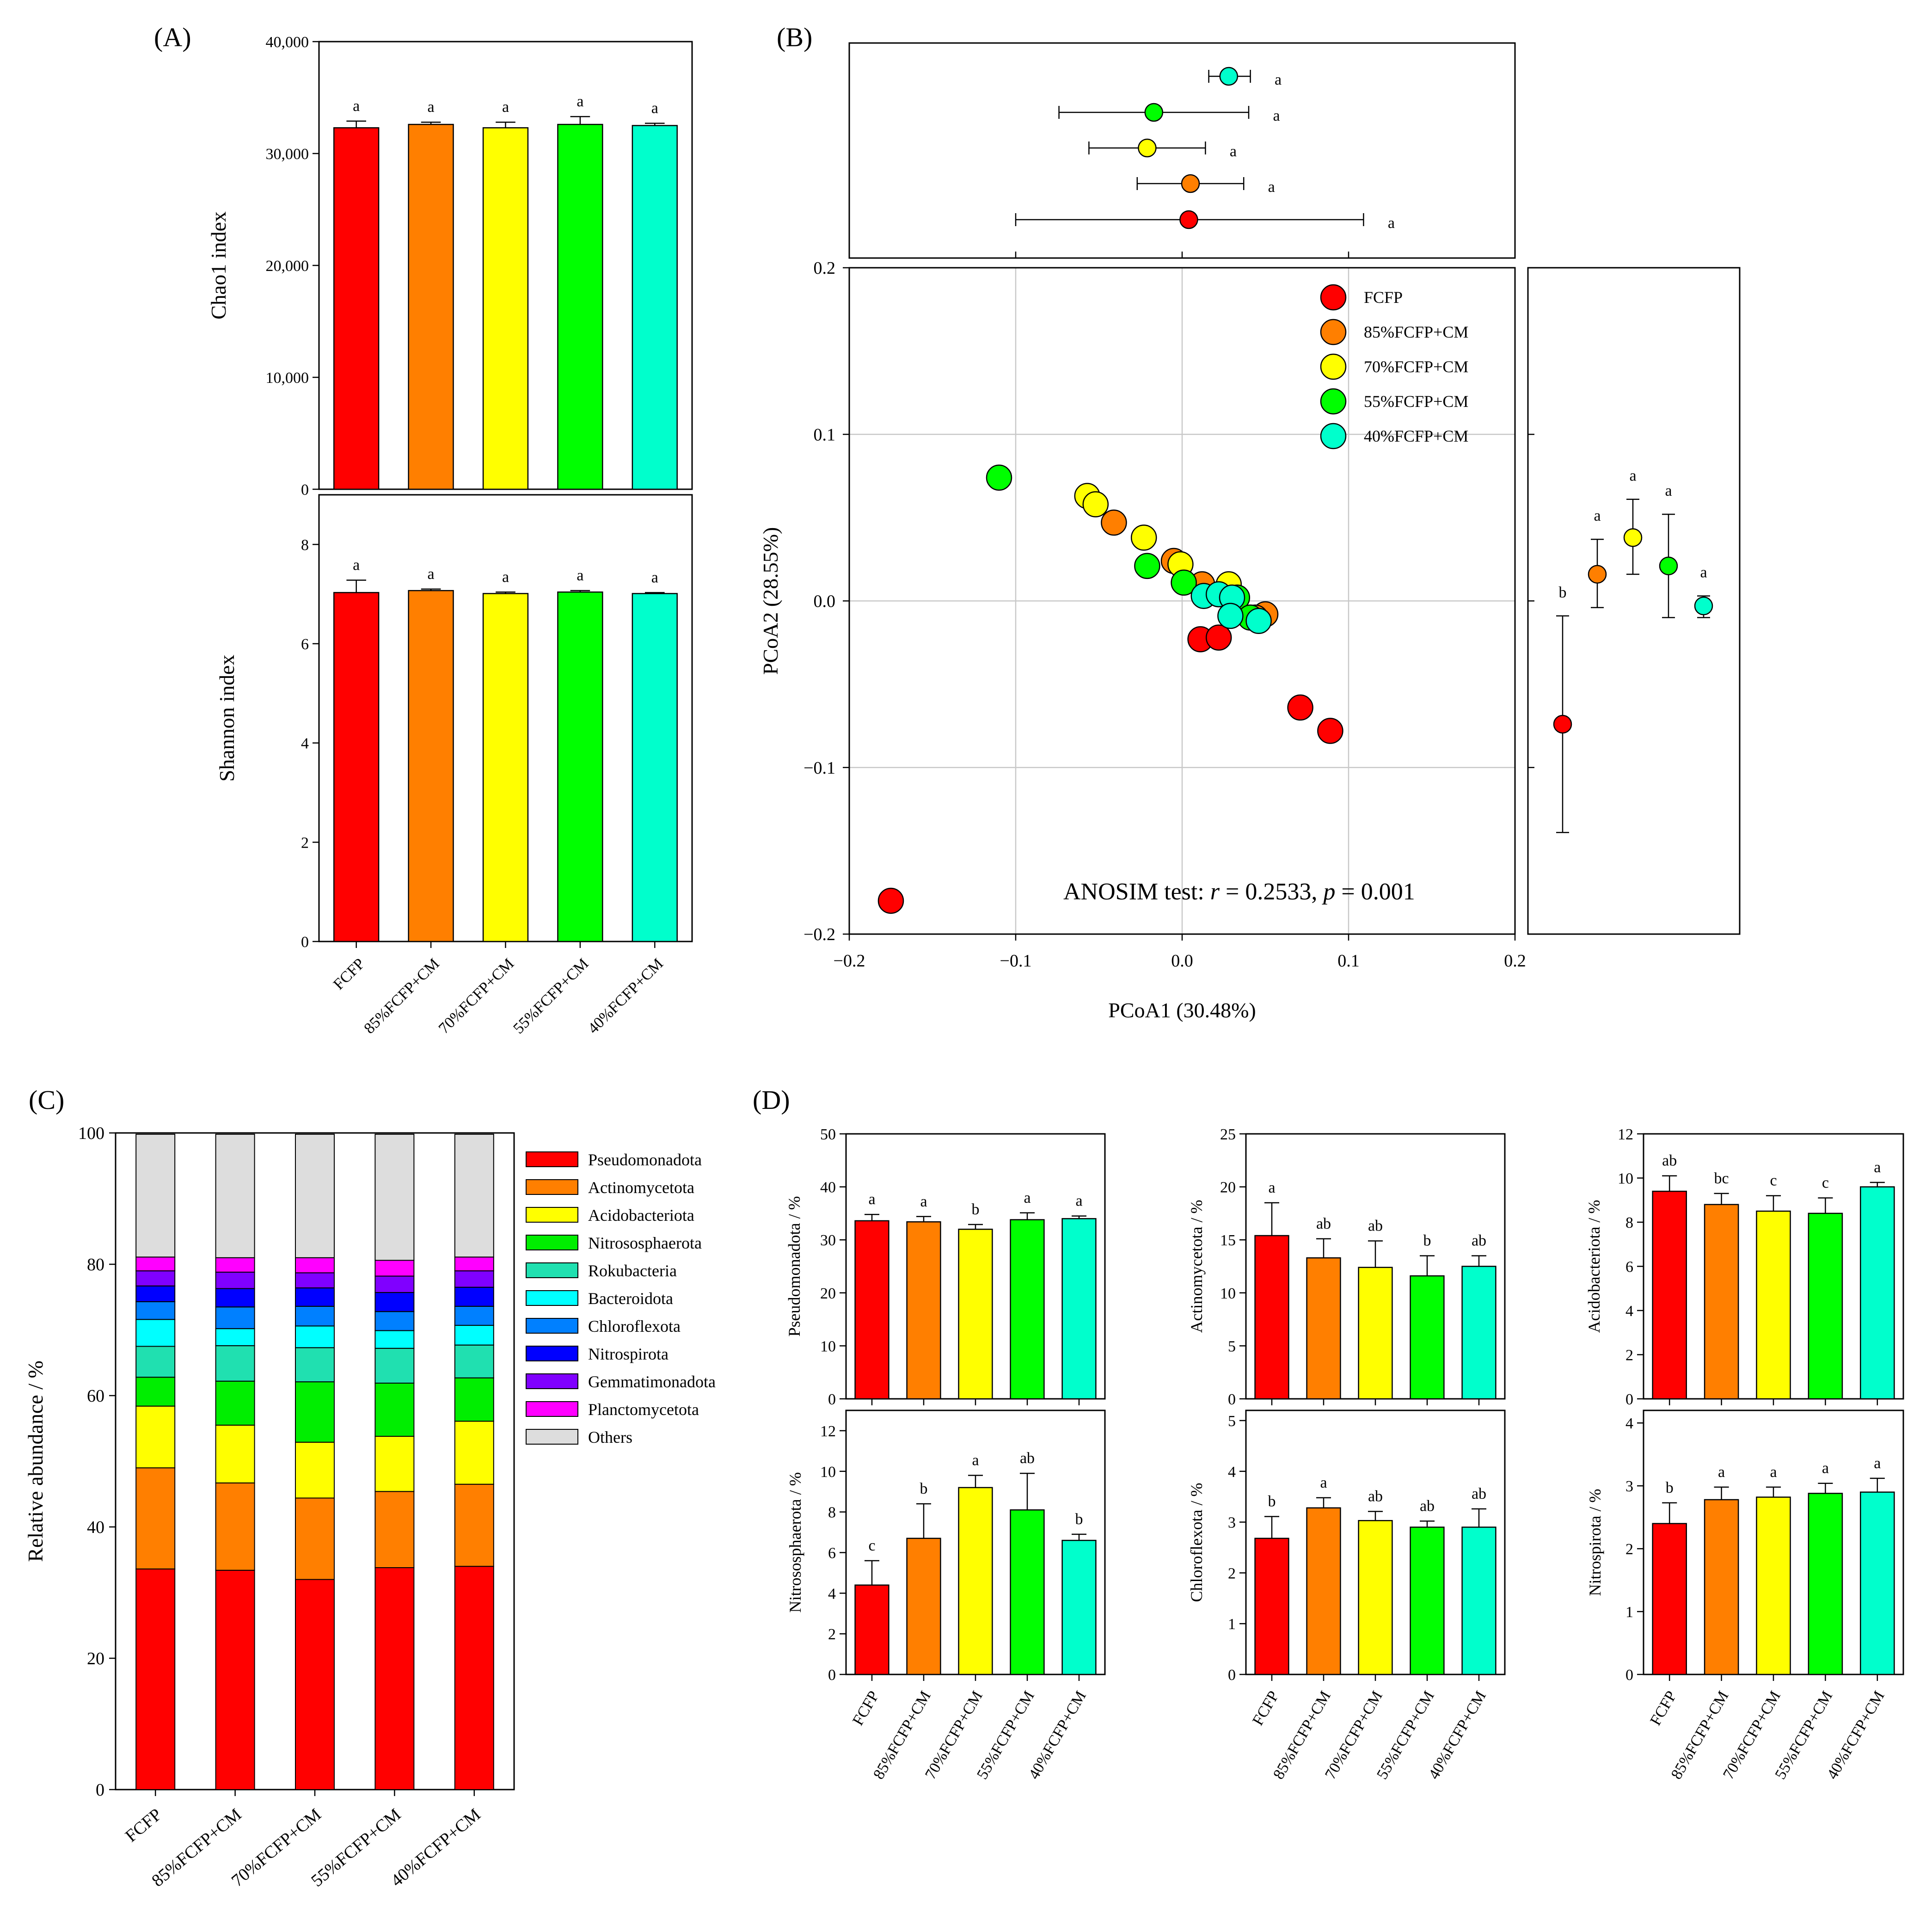  Describe the element at coordinates (35, 1461) in the screenshot. I see `C-y-axis-title: Relative abundance / %` at that location.